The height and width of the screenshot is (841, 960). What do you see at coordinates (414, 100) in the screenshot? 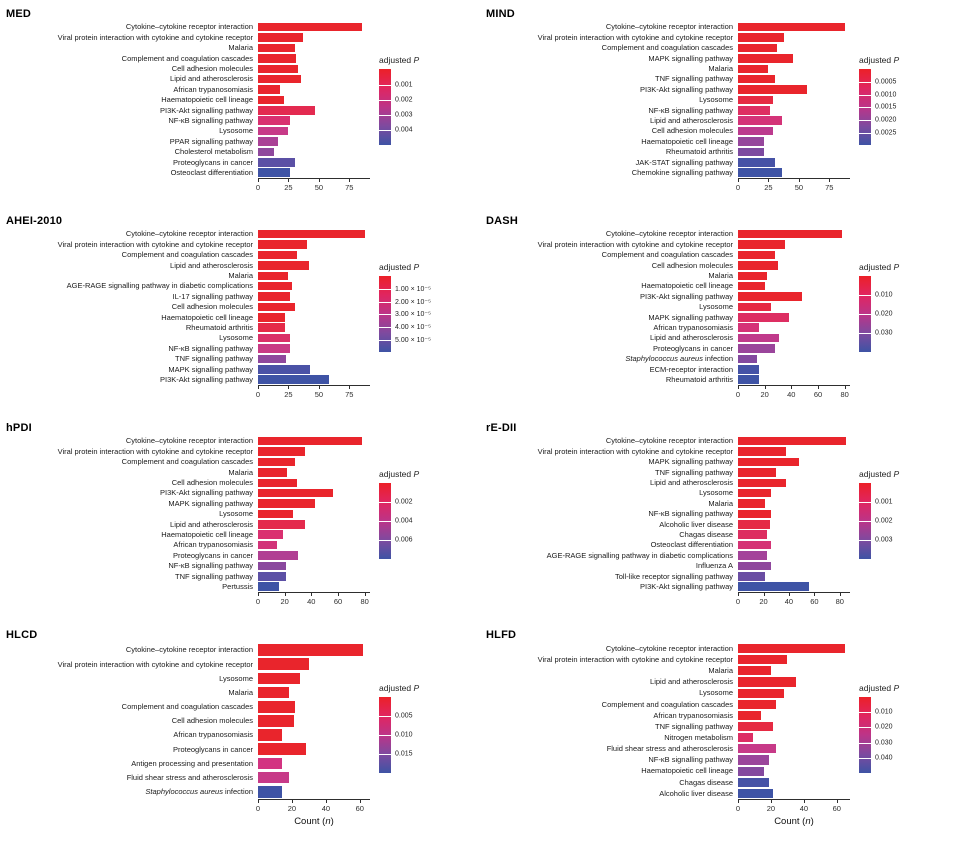
I see `colorbar-legend: adjusted P 0.001 0.002 0.003 0.004` at bounding box center [414, 100].